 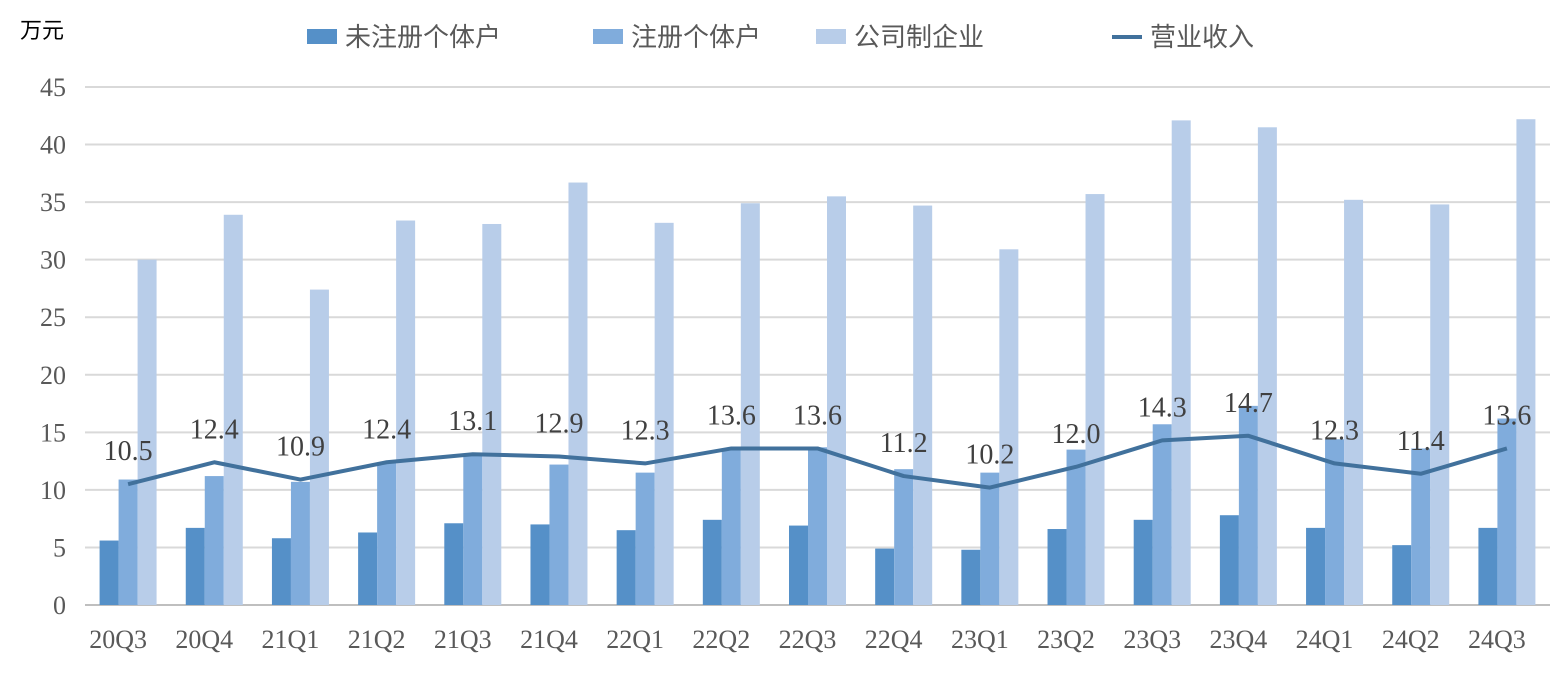 I want to click on data-label: 12.0, so click(x=1076, y=434).